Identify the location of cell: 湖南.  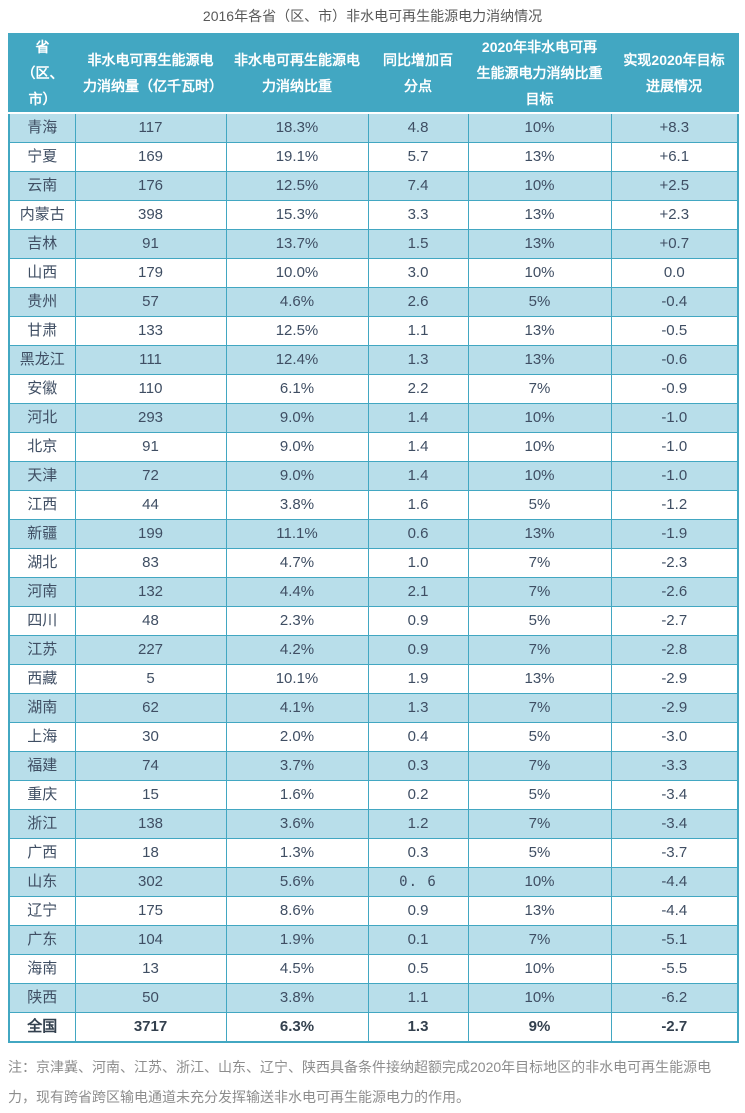
(42, 708).